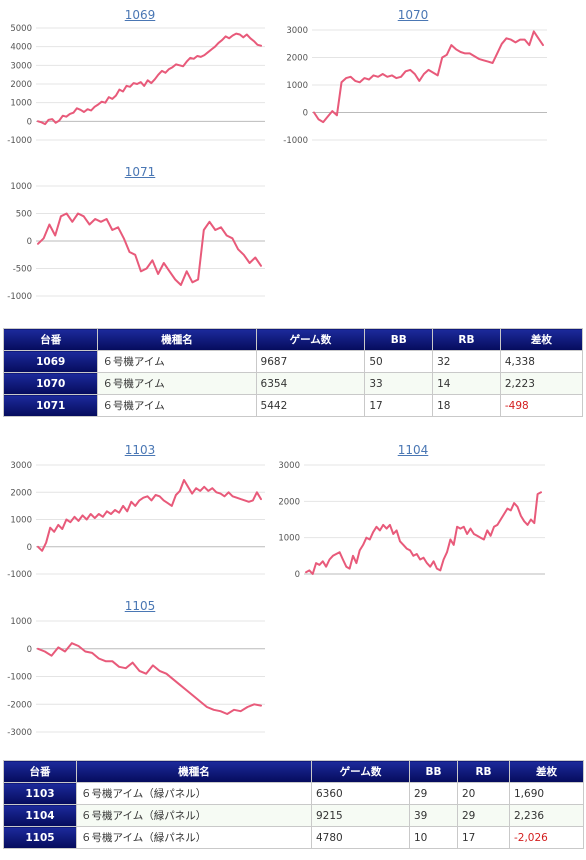 This screenshot has width=586, height=860. Describe the element at coordinates (541, 361) in the screenshot. I see `diff-cell: 4,338` at that location.